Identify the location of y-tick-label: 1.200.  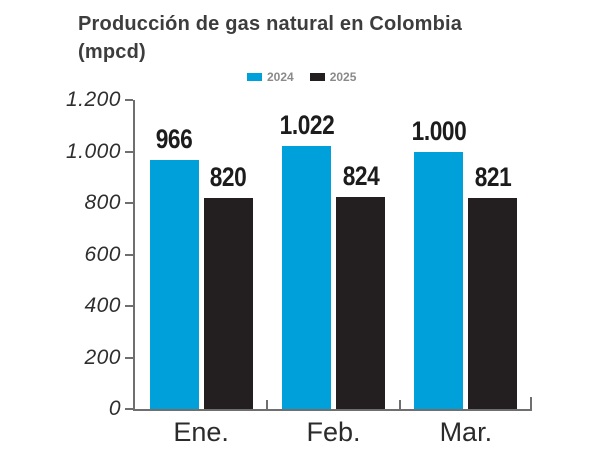
(93, 99).